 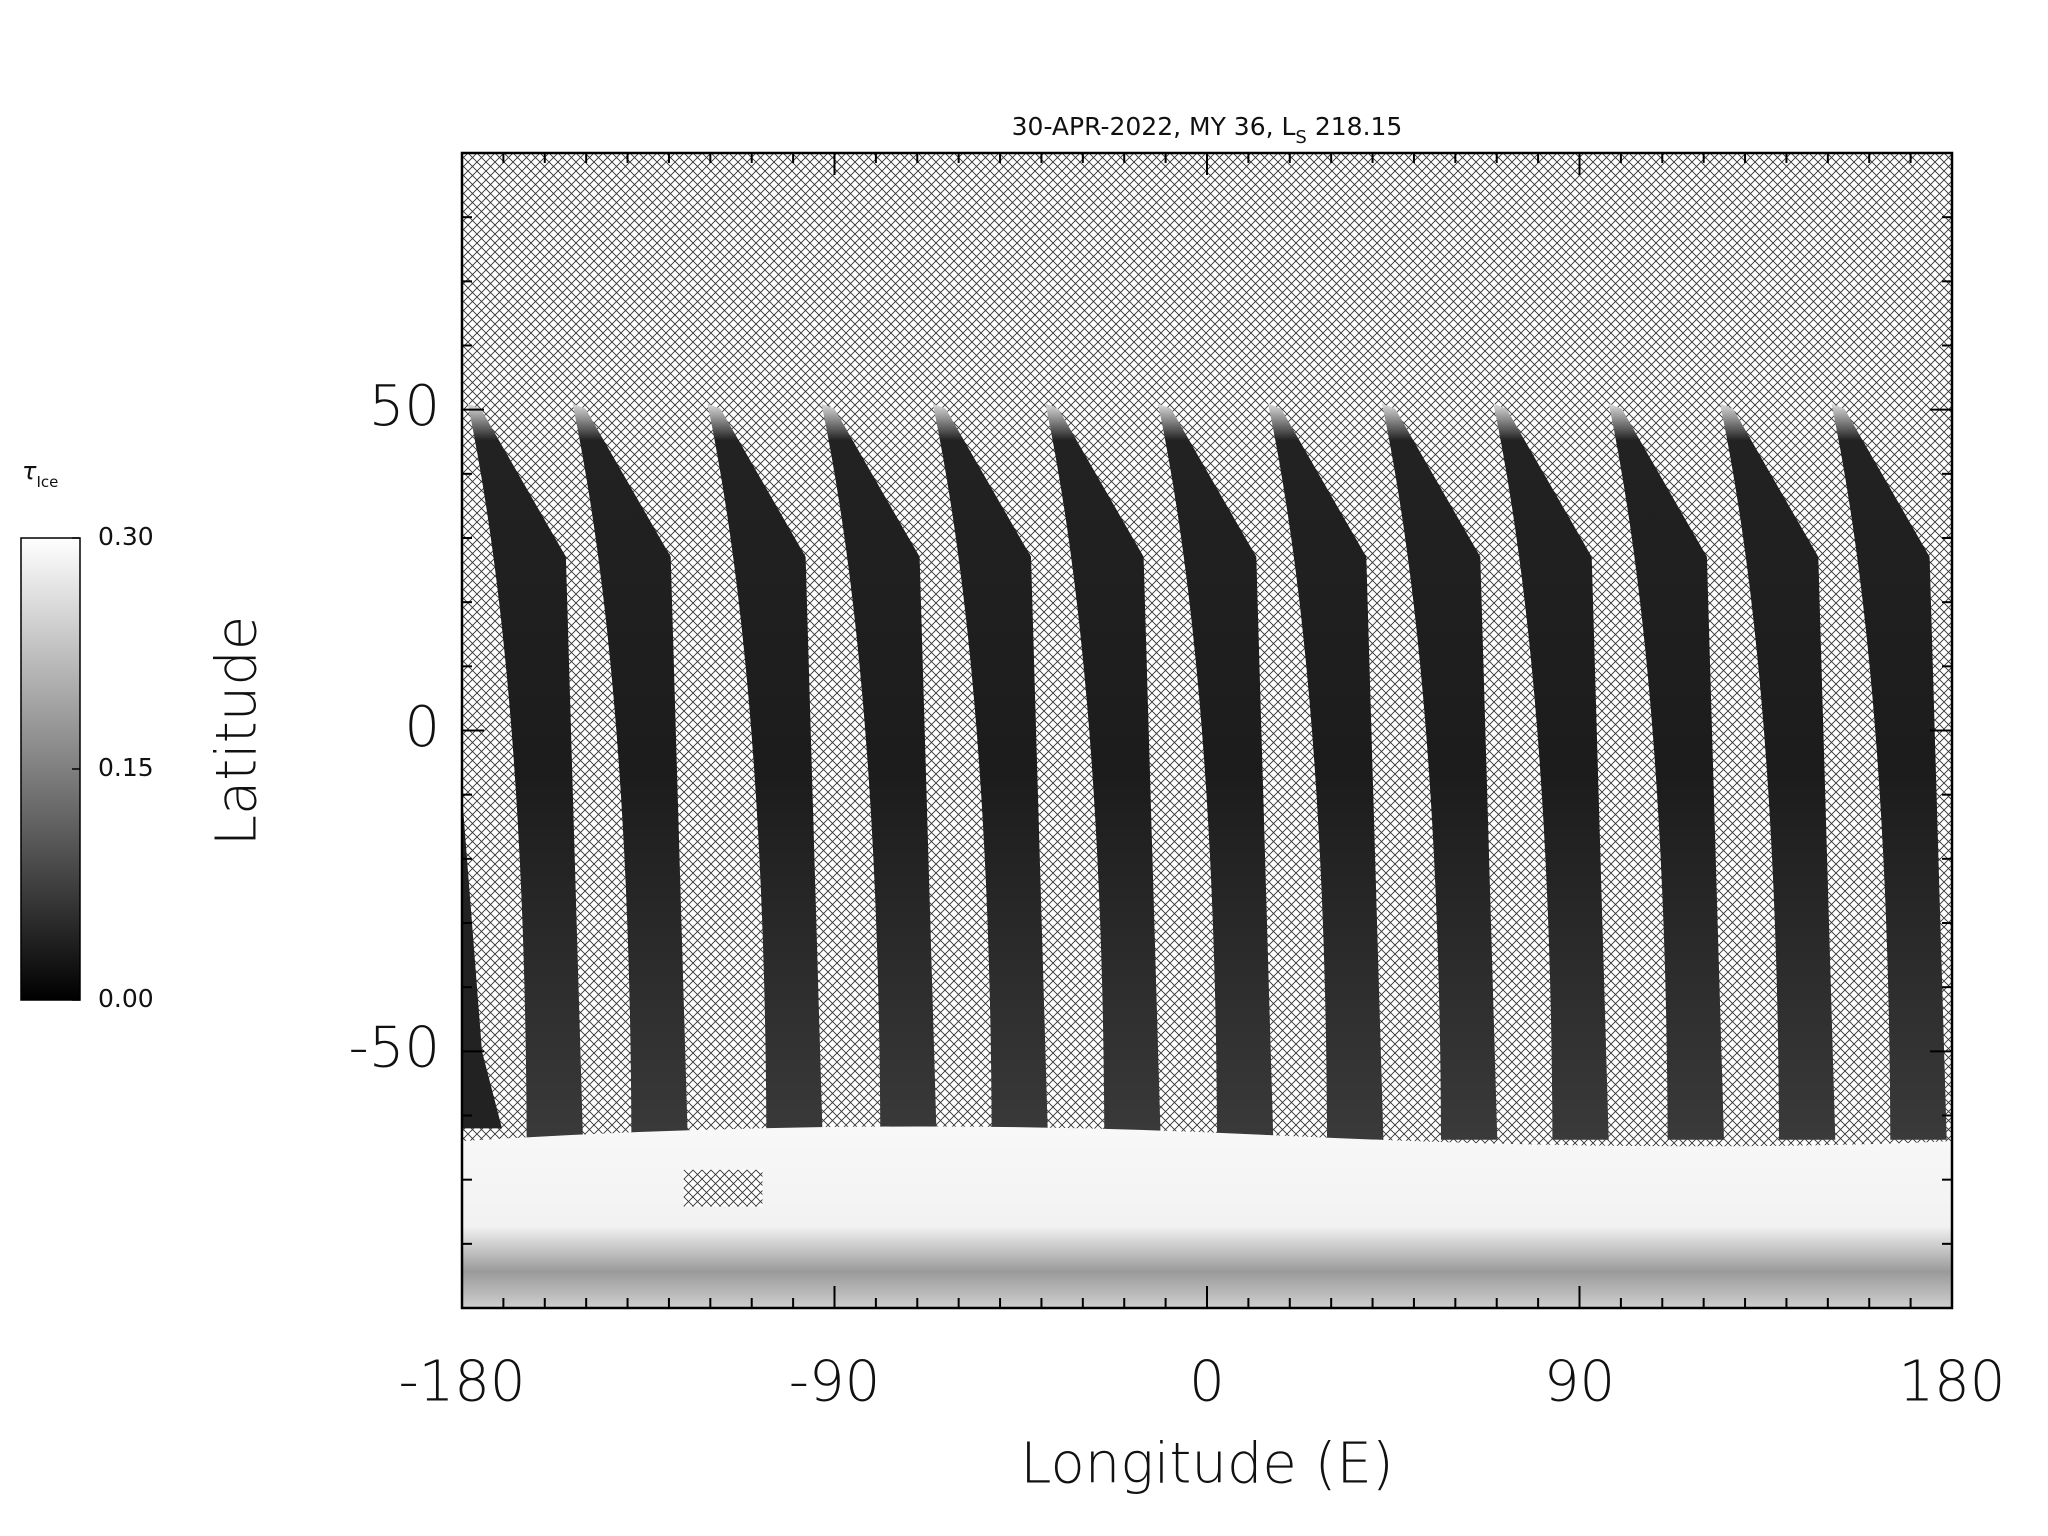 What do you see at coordinates (1300, 137) in the screenshot?
I see `title-subscript: S` at bounding box center [1300, 137].